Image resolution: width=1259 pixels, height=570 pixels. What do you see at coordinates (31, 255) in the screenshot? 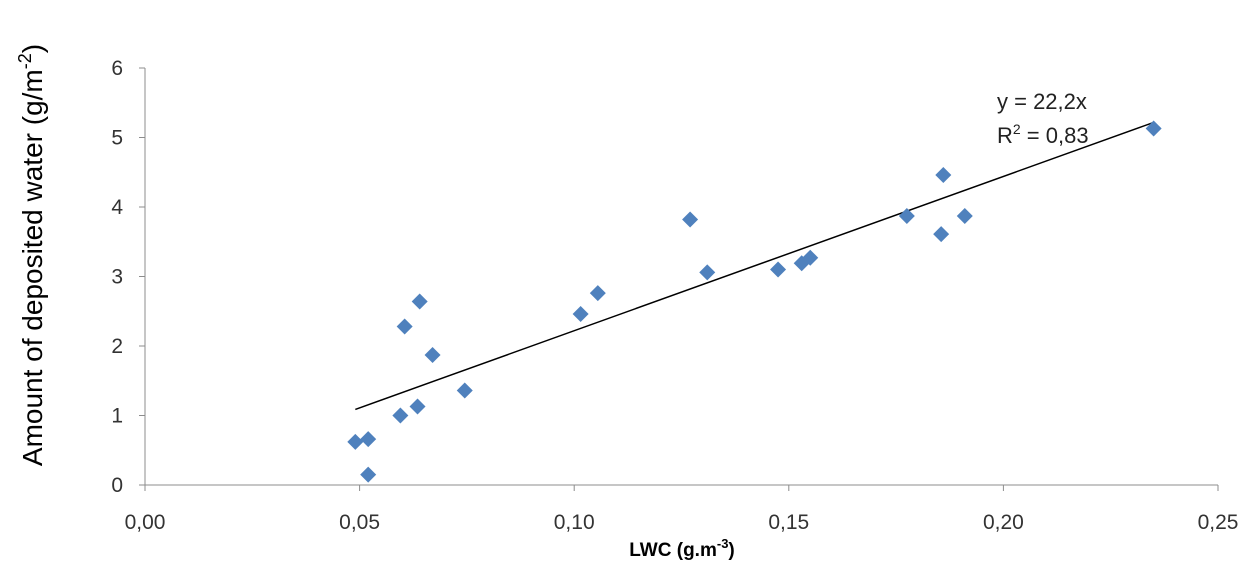
I see `y-axis-title: Amount of deposited water (g/m-2)` at bounding box center [31, 255].